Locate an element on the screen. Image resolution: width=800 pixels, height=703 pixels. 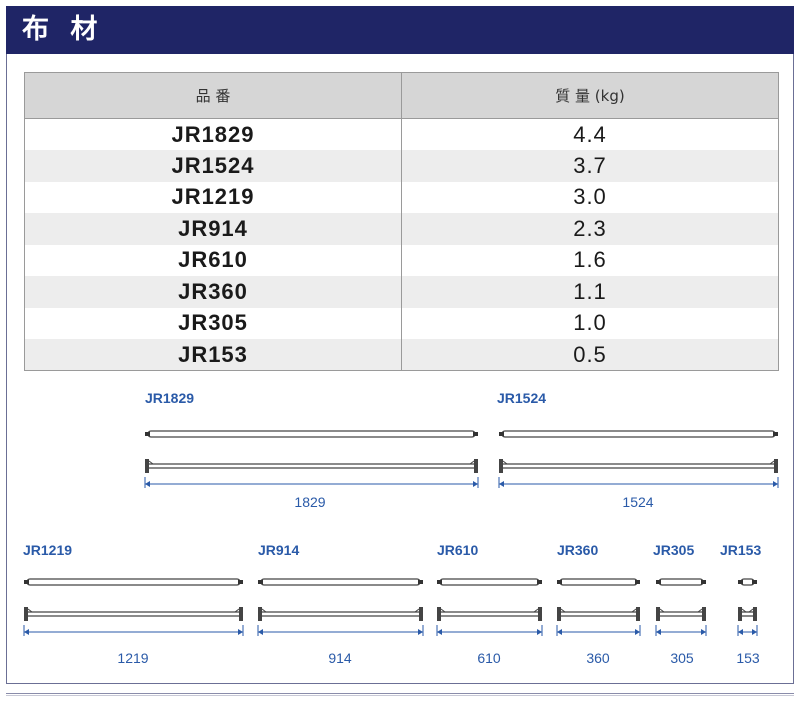
mass-cell: 0.5 is located at coordinates (590, 355).